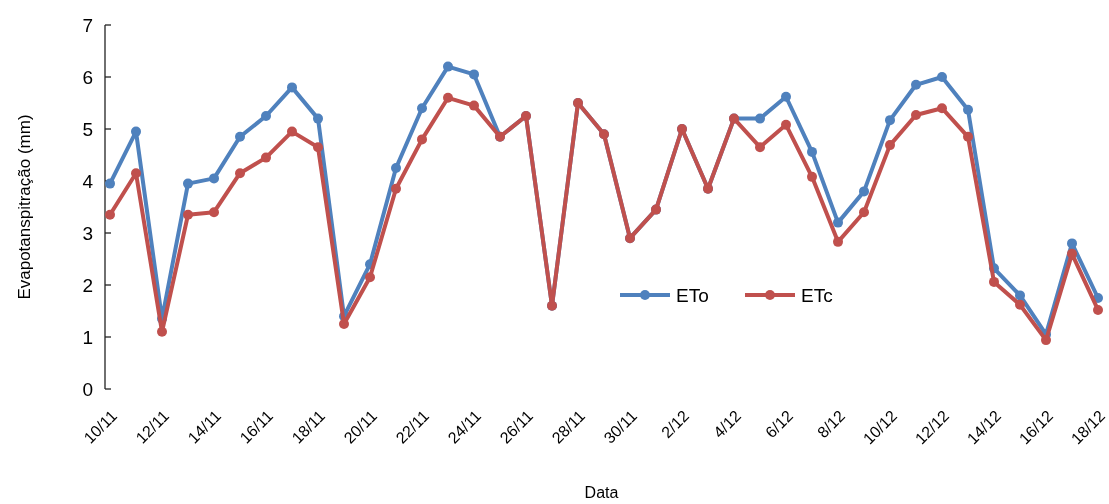  Describe the element at coordinates (831, 424) in the screenshot. I see `x-tick-label: 8/12` at that location.